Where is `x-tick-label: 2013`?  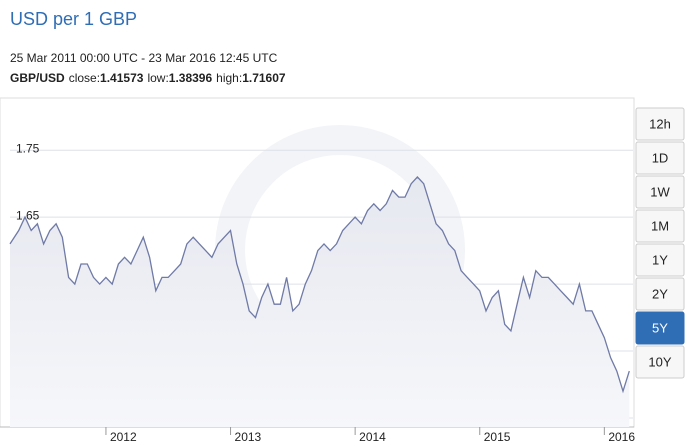 x-tick-label: 2013 is located at coordinates (248, 437).